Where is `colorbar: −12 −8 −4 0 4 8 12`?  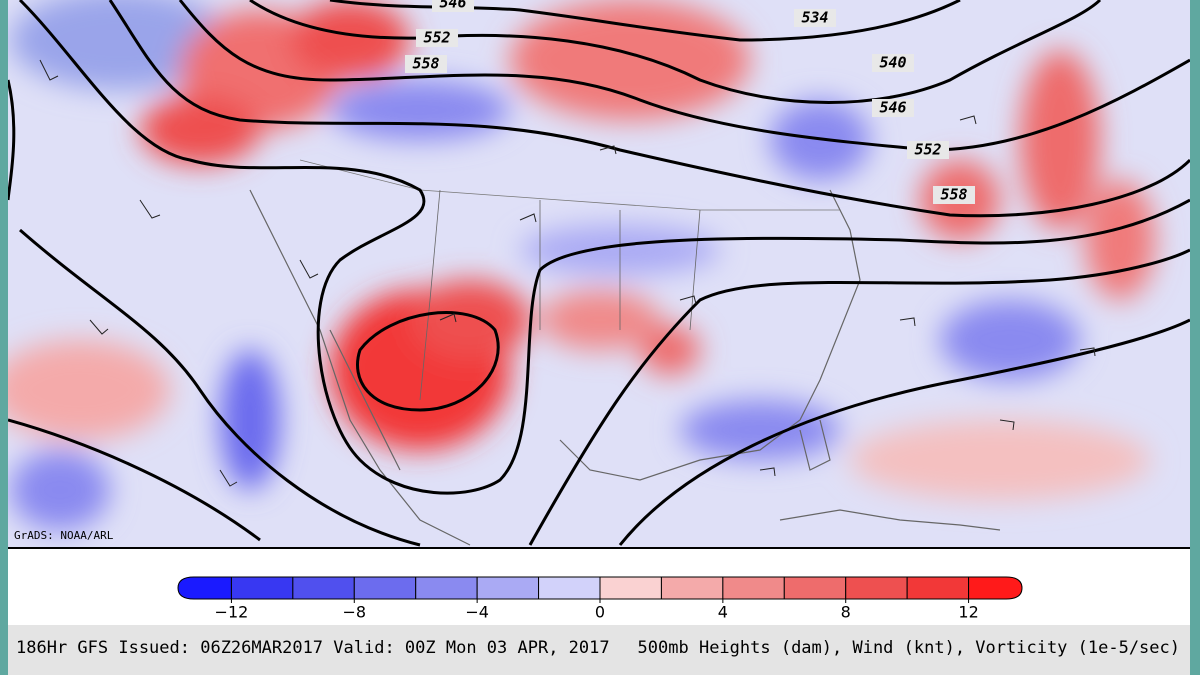 colorbar: −12 −8 −4 0 4 8 12 is located at coordinates (600, 599).